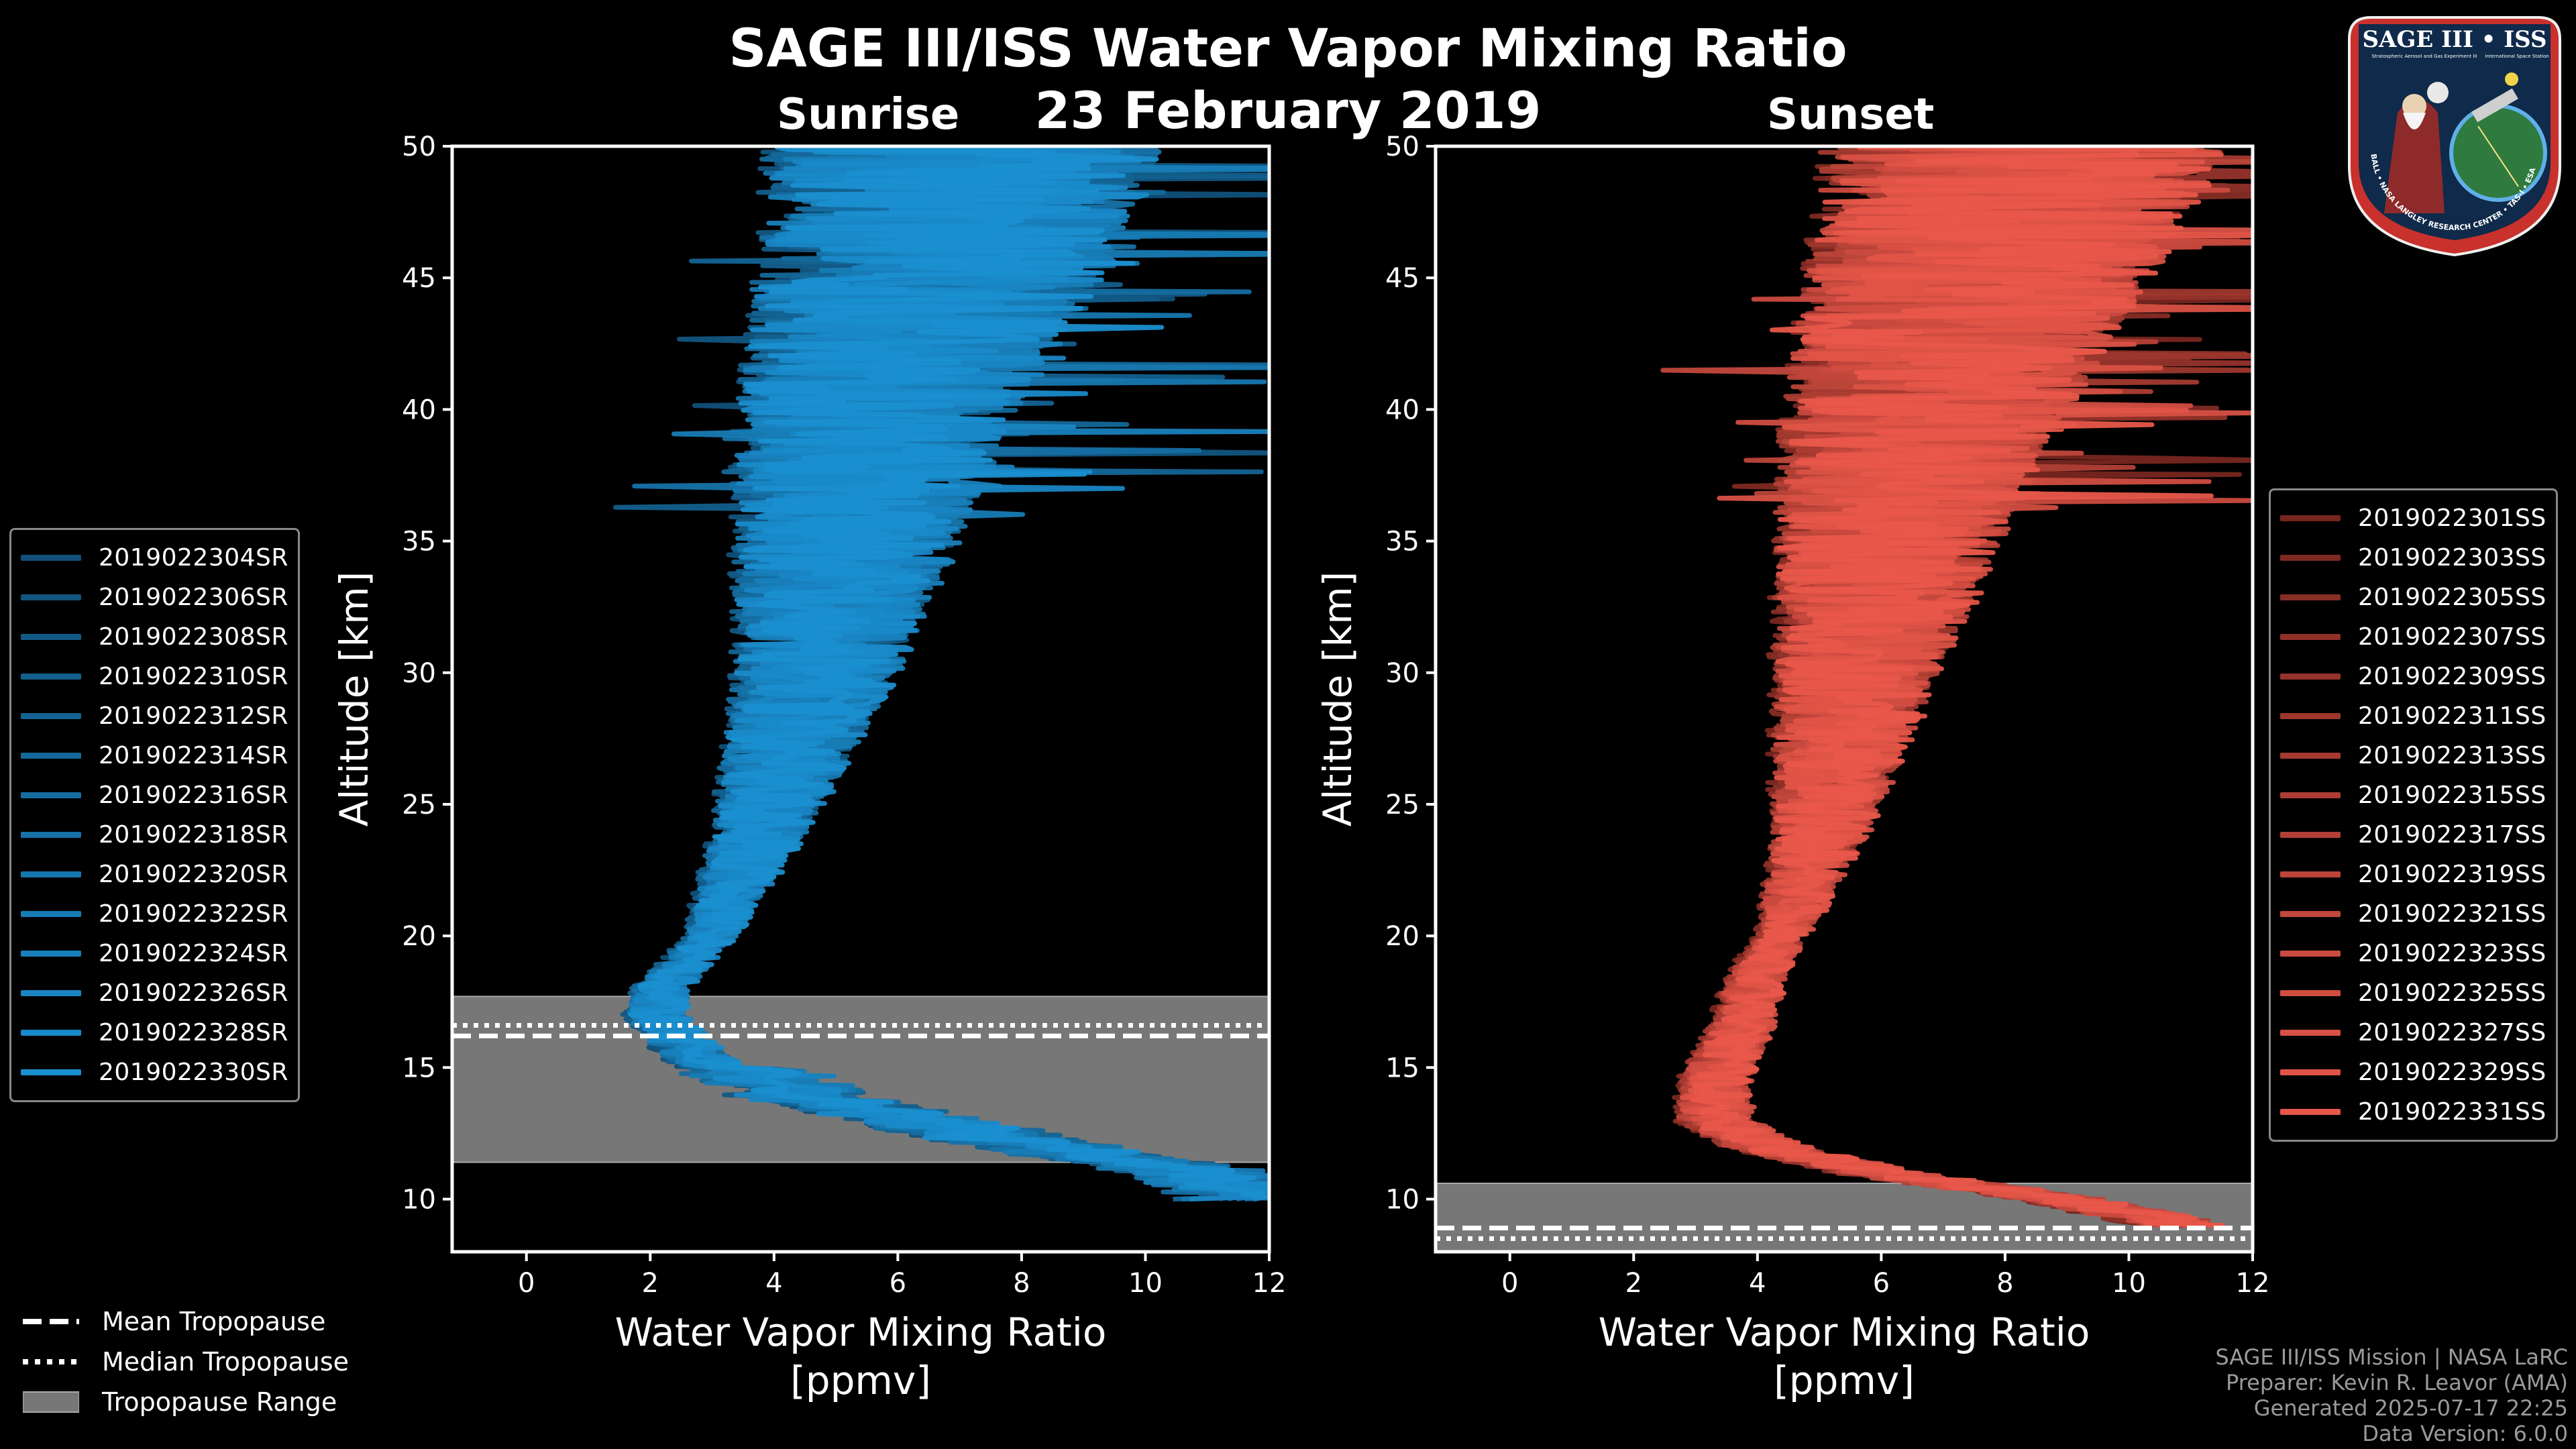  Describe the element at coordinates (2413, 1033) in the screenshot. I see `legend-item-2019022327SS: 2019022327SS` at that location.